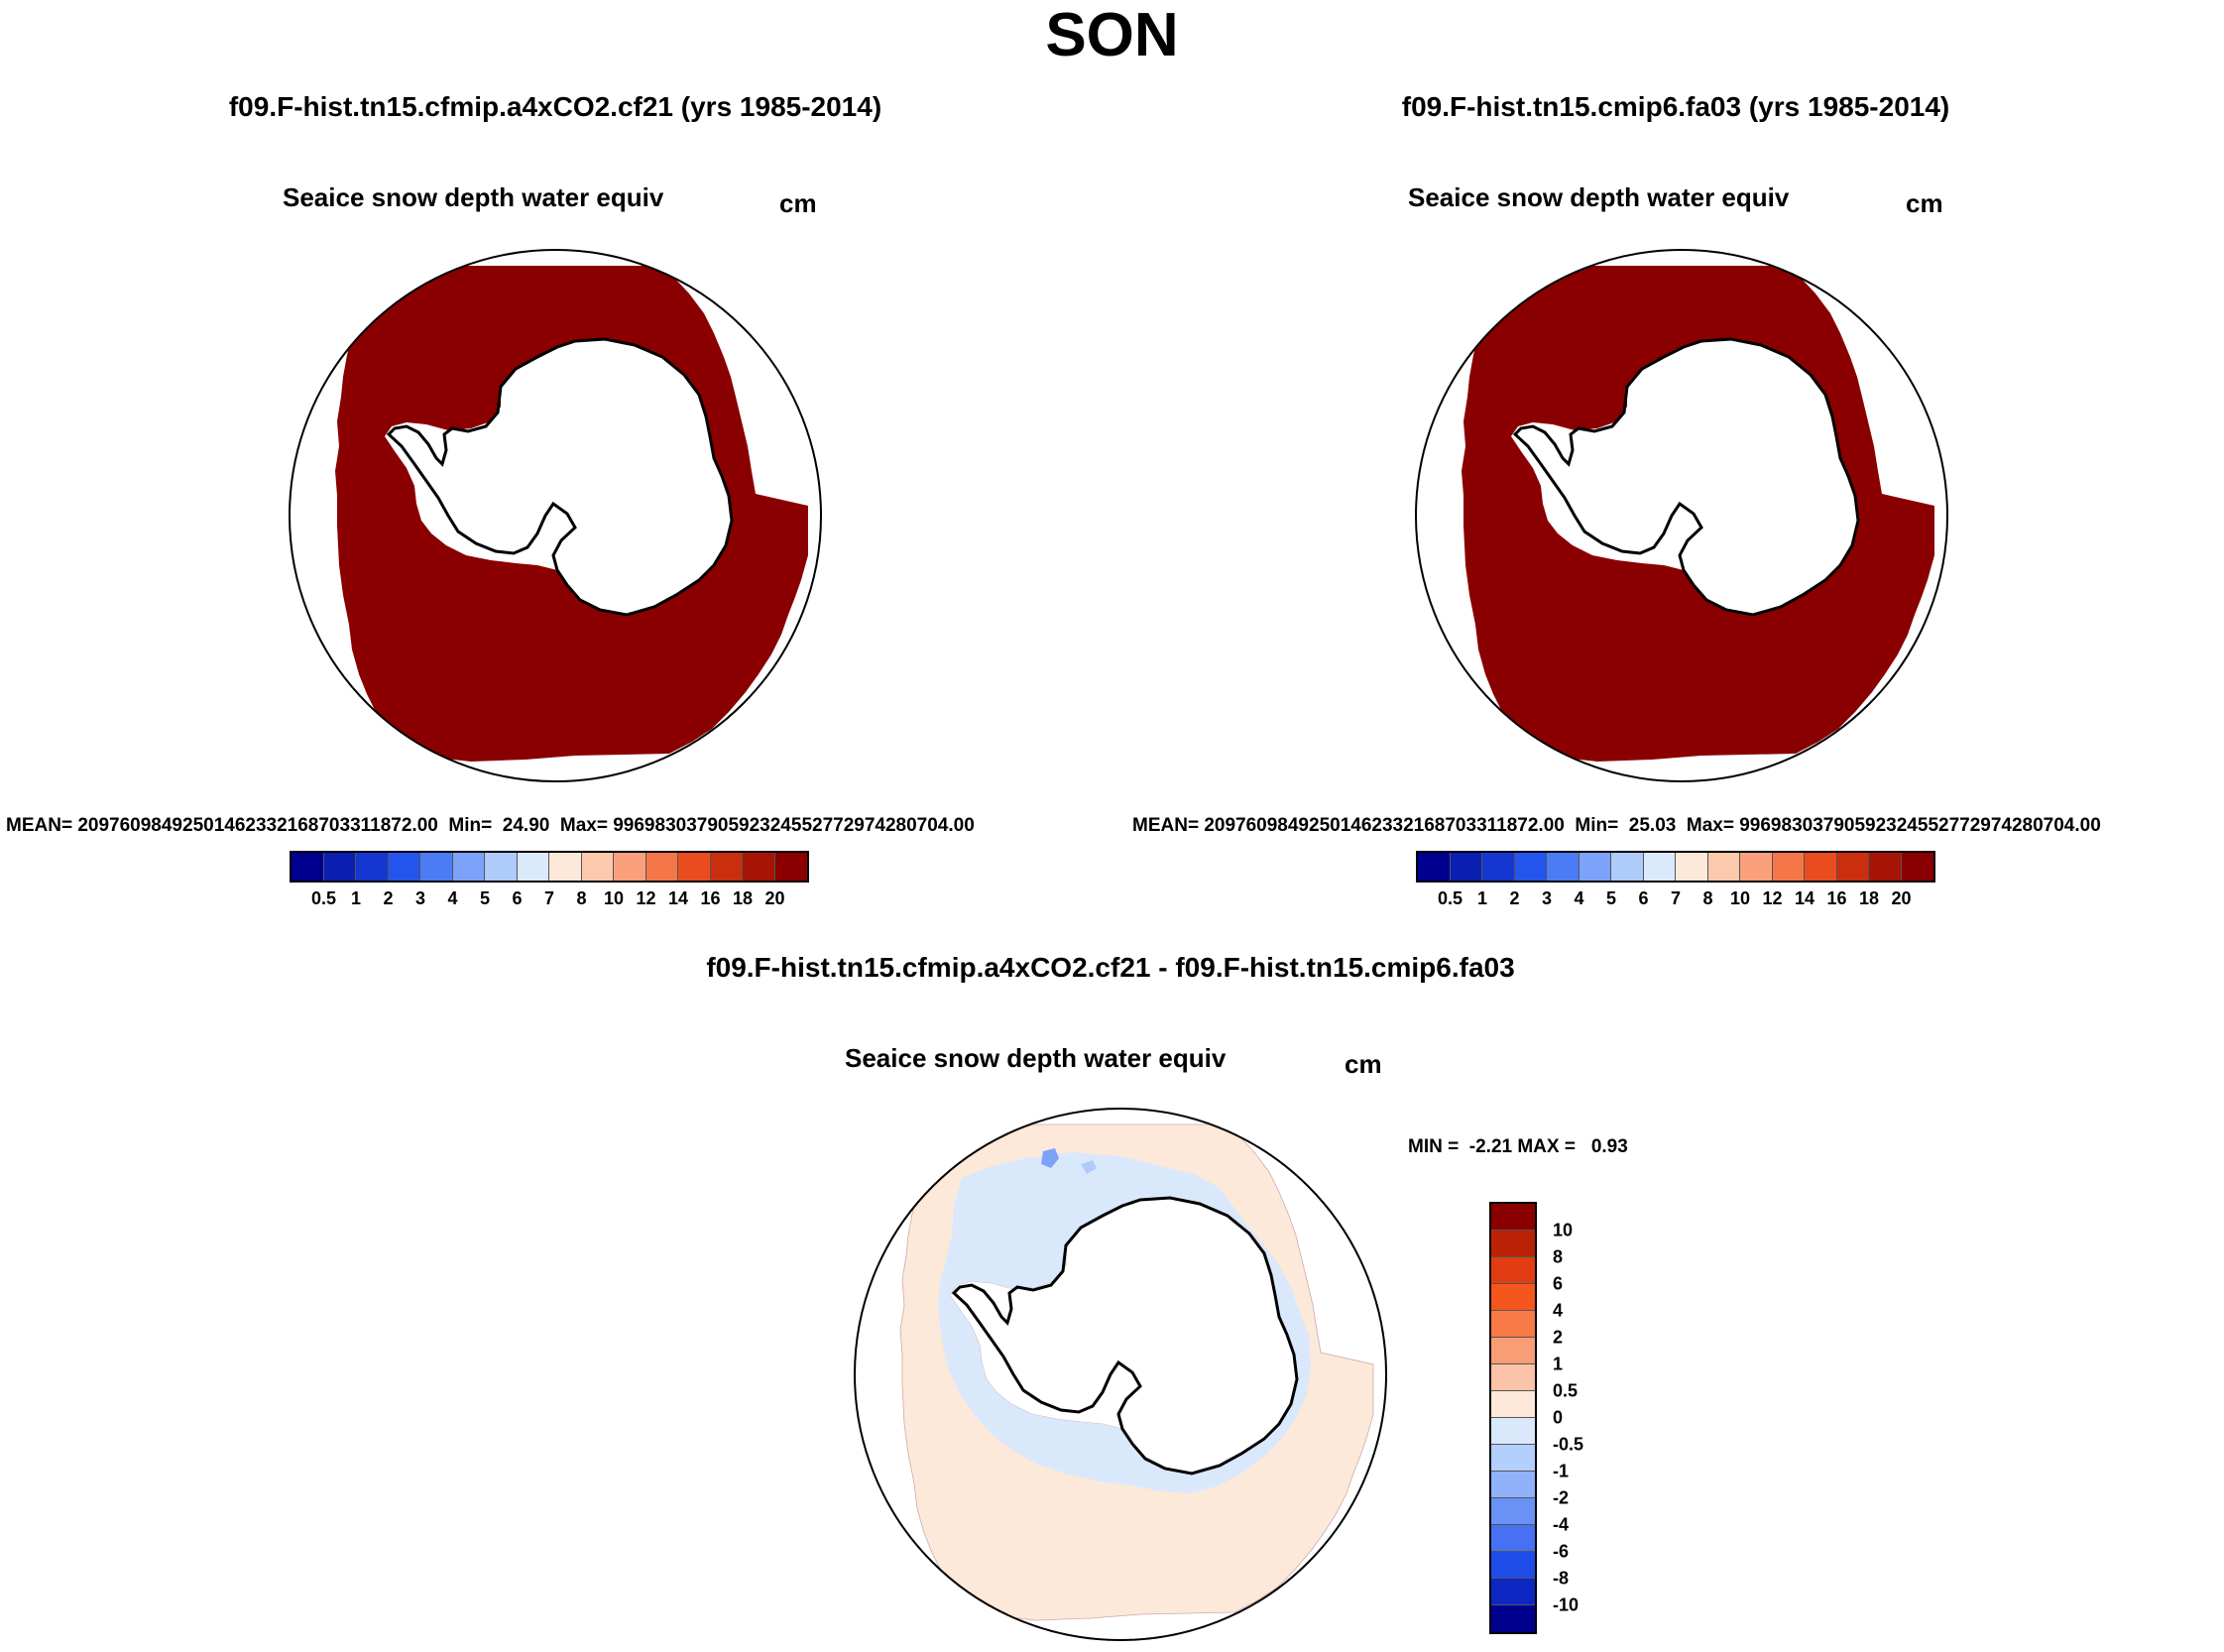 The image size is (2224, 1652). Describe the element at coordinates (1686, 477) in the screenshot. I see `right-antarctica-coast` at that location.